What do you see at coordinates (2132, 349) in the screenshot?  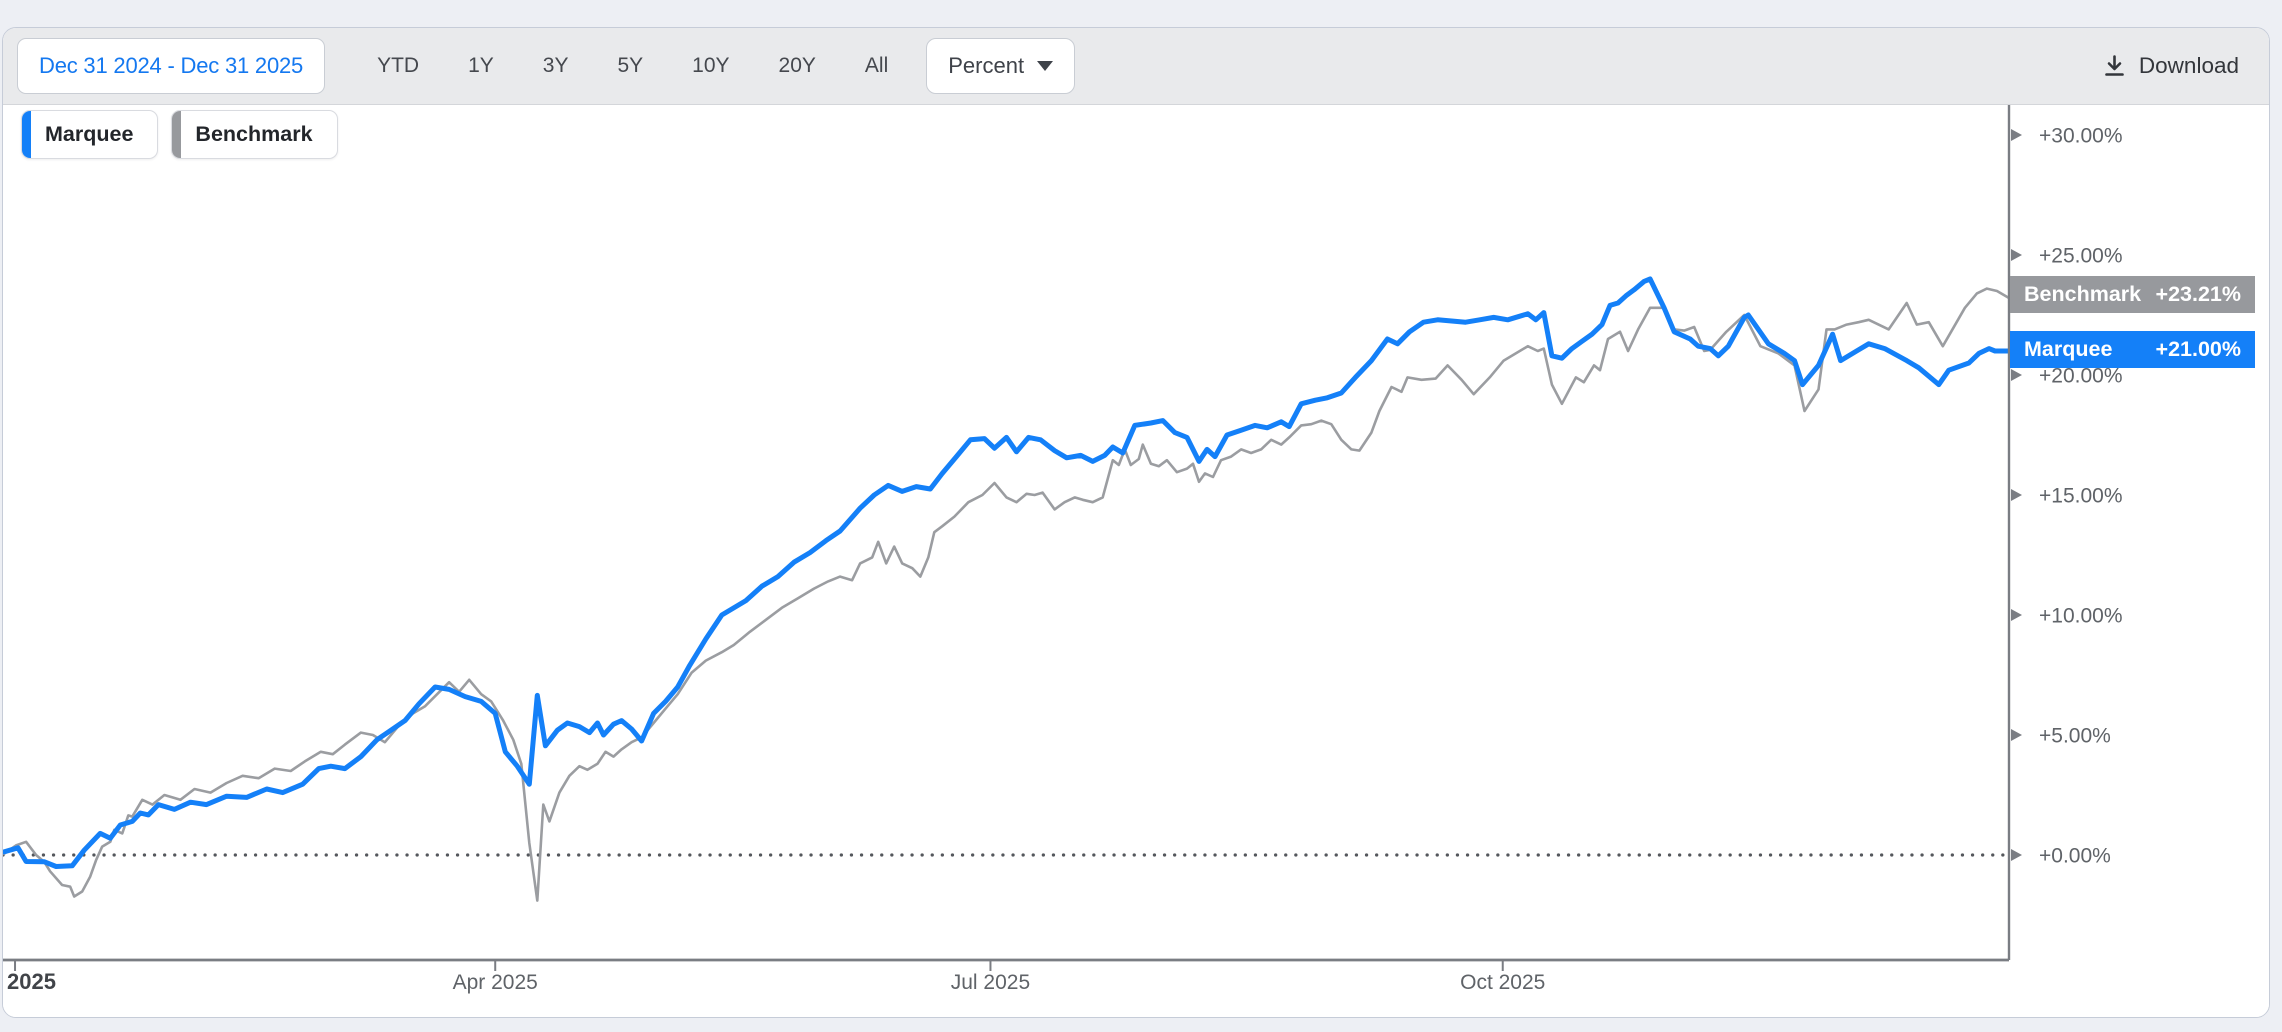 I see `marquee-value-tag: Marquee +21.00%` at bounding box center [2132, 349].